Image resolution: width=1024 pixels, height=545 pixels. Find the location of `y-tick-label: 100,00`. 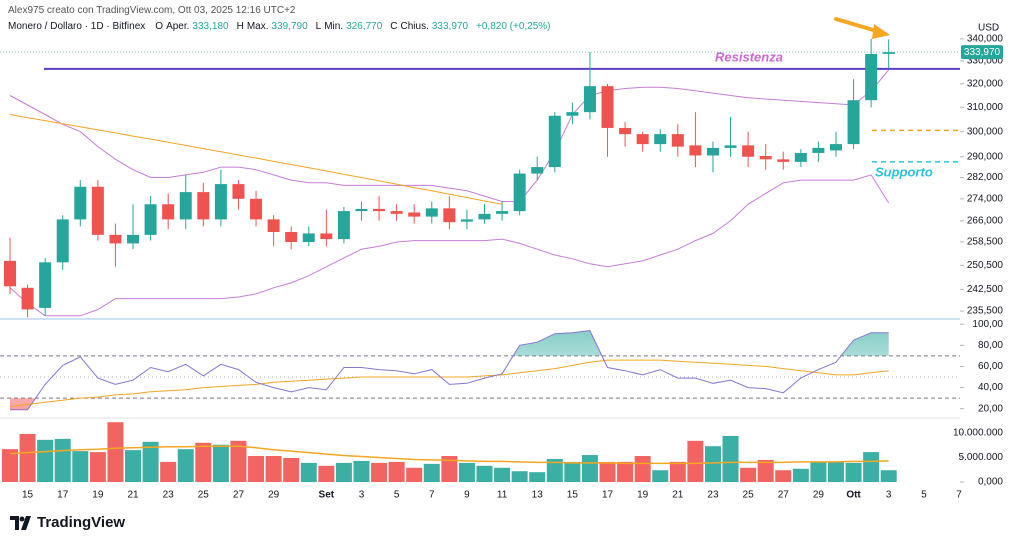

y-tick-label: 100,00 is located at coordinates (987, 324).